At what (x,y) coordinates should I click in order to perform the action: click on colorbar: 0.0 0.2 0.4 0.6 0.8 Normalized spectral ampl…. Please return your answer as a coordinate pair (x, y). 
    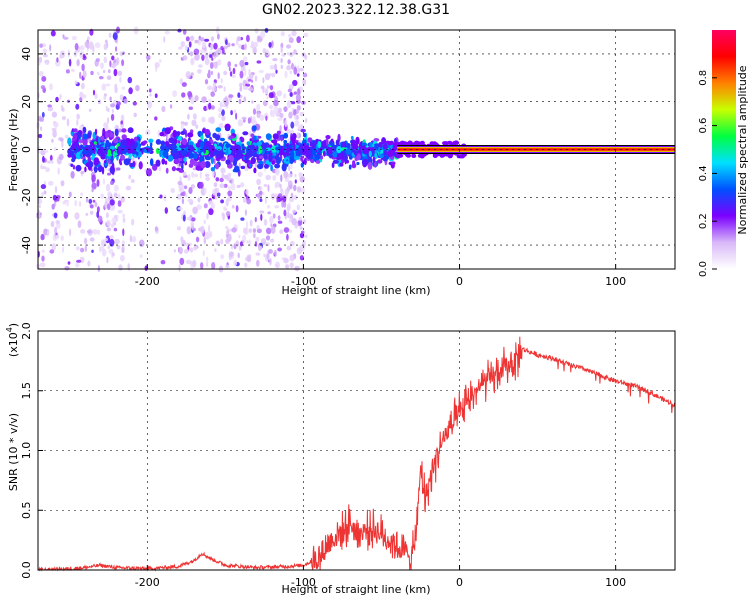
    Looking at the image, I should click on (723, 153).